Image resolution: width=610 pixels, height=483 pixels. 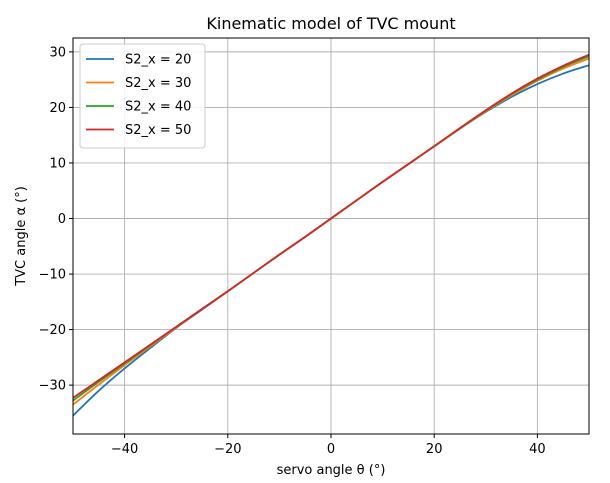 What do you see at coordinates (52, 386) in the screenshot?
I see `y-tick-label: −30` at bounding box center [52, 386].